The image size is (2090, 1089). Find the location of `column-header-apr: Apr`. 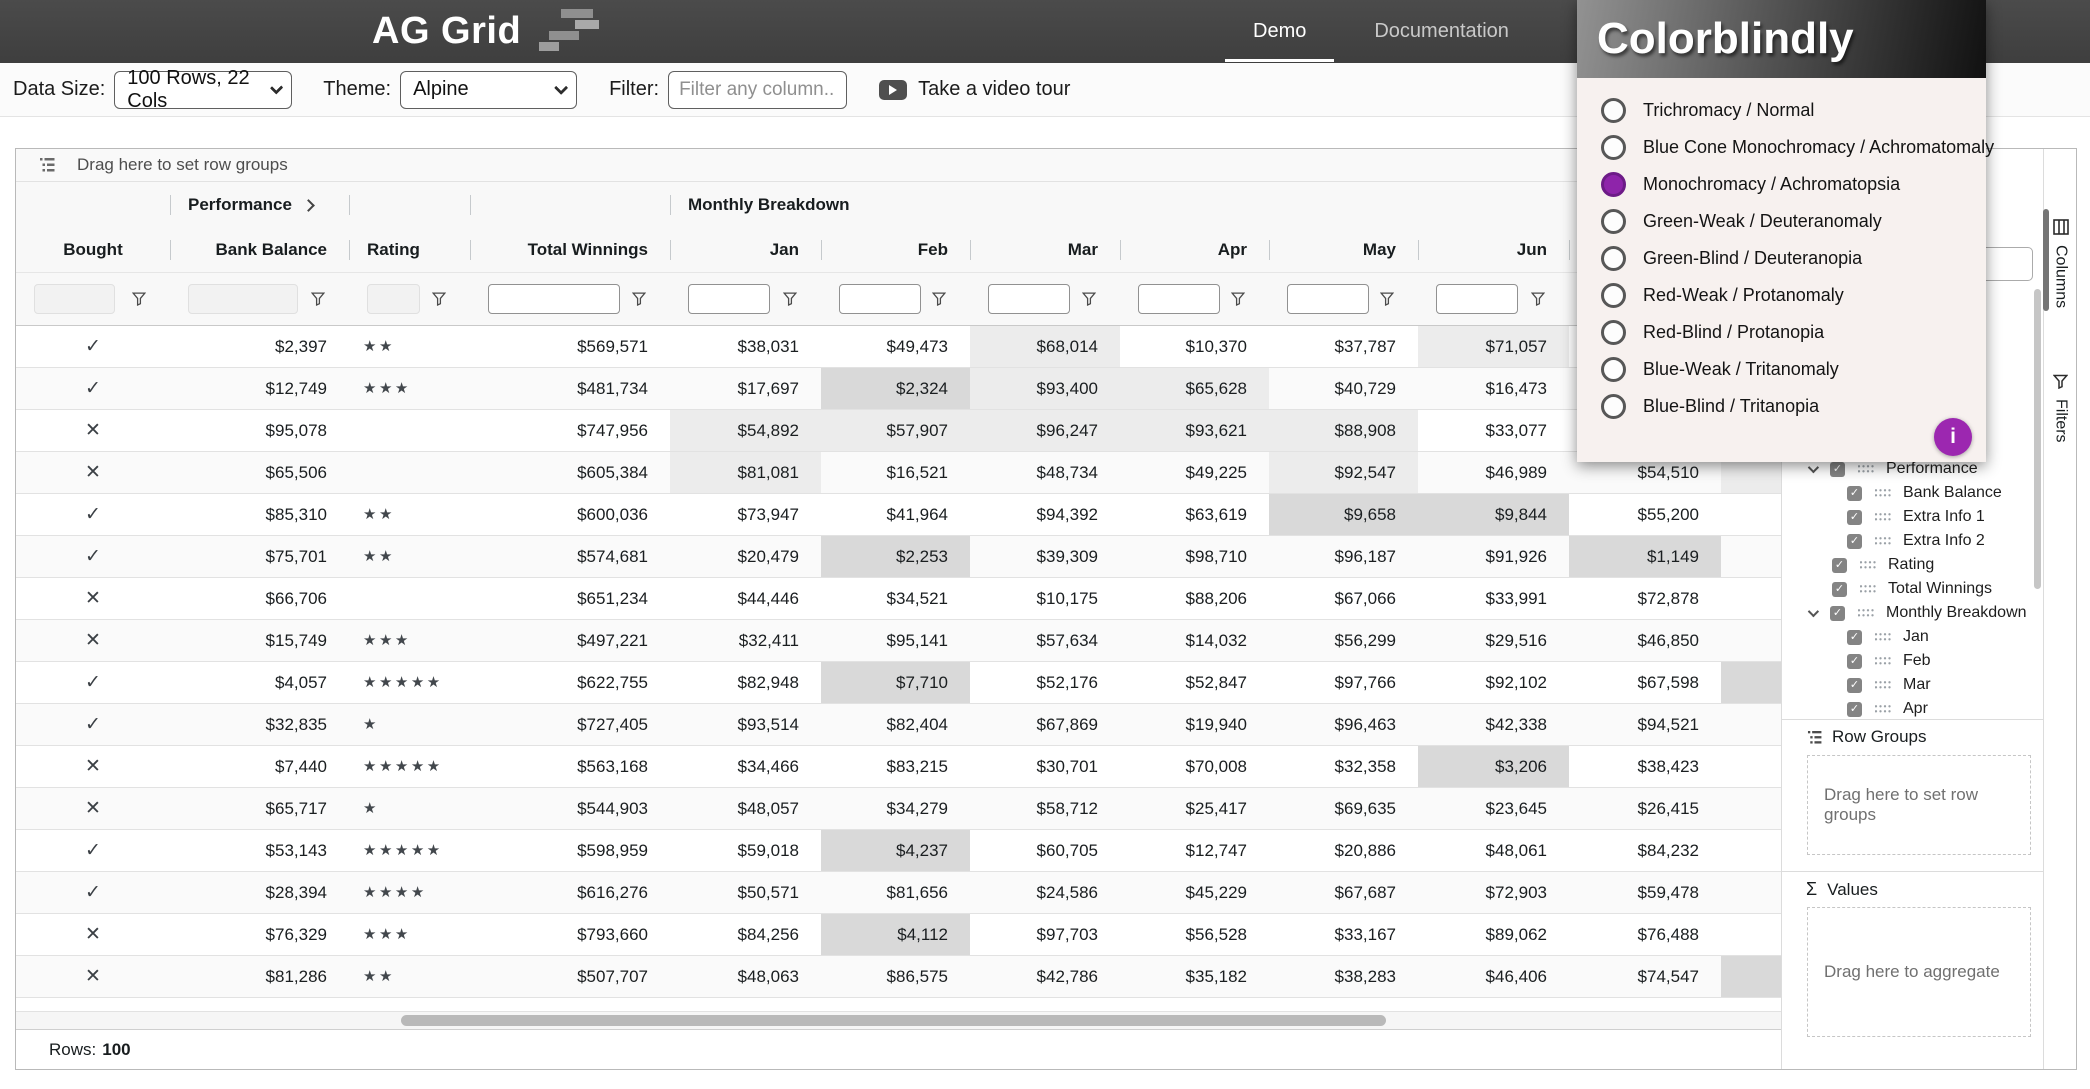

column-header-apr: Apr is located at coordinates (1194, 250).